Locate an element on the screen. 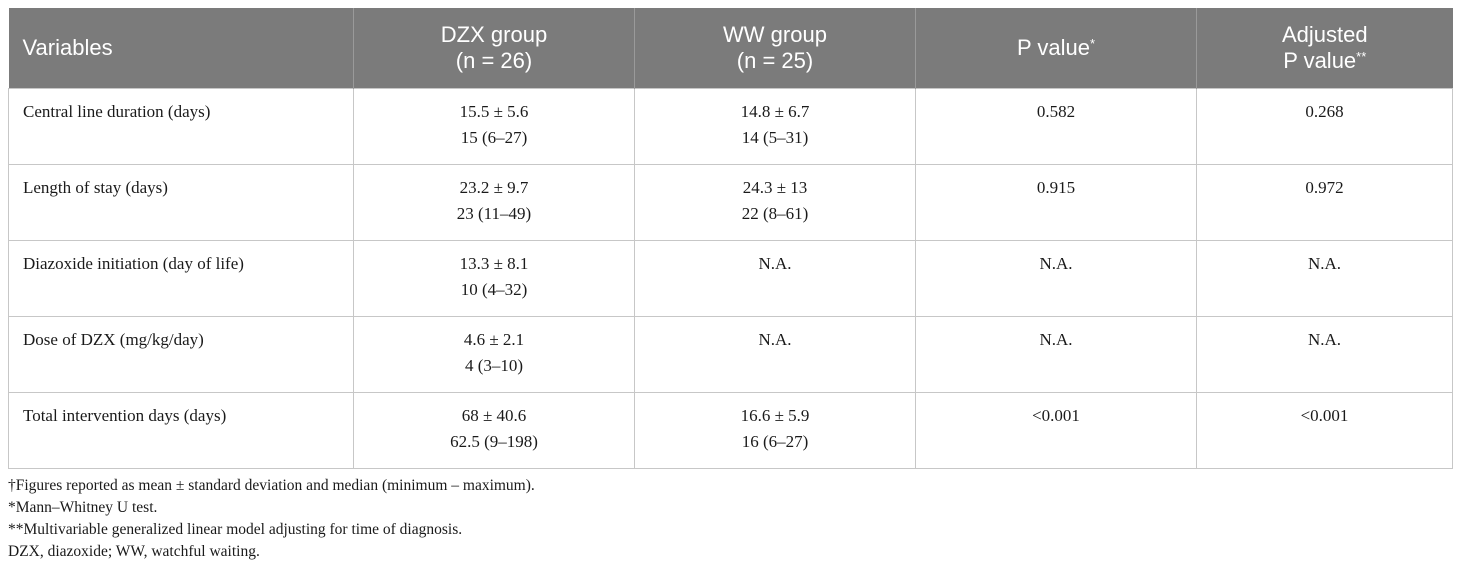 The height and width of the screenshot is (580, 1460). cell-ww: 14.8 ± 6.7 14 (5–31) is located at coordinates (775, 126).